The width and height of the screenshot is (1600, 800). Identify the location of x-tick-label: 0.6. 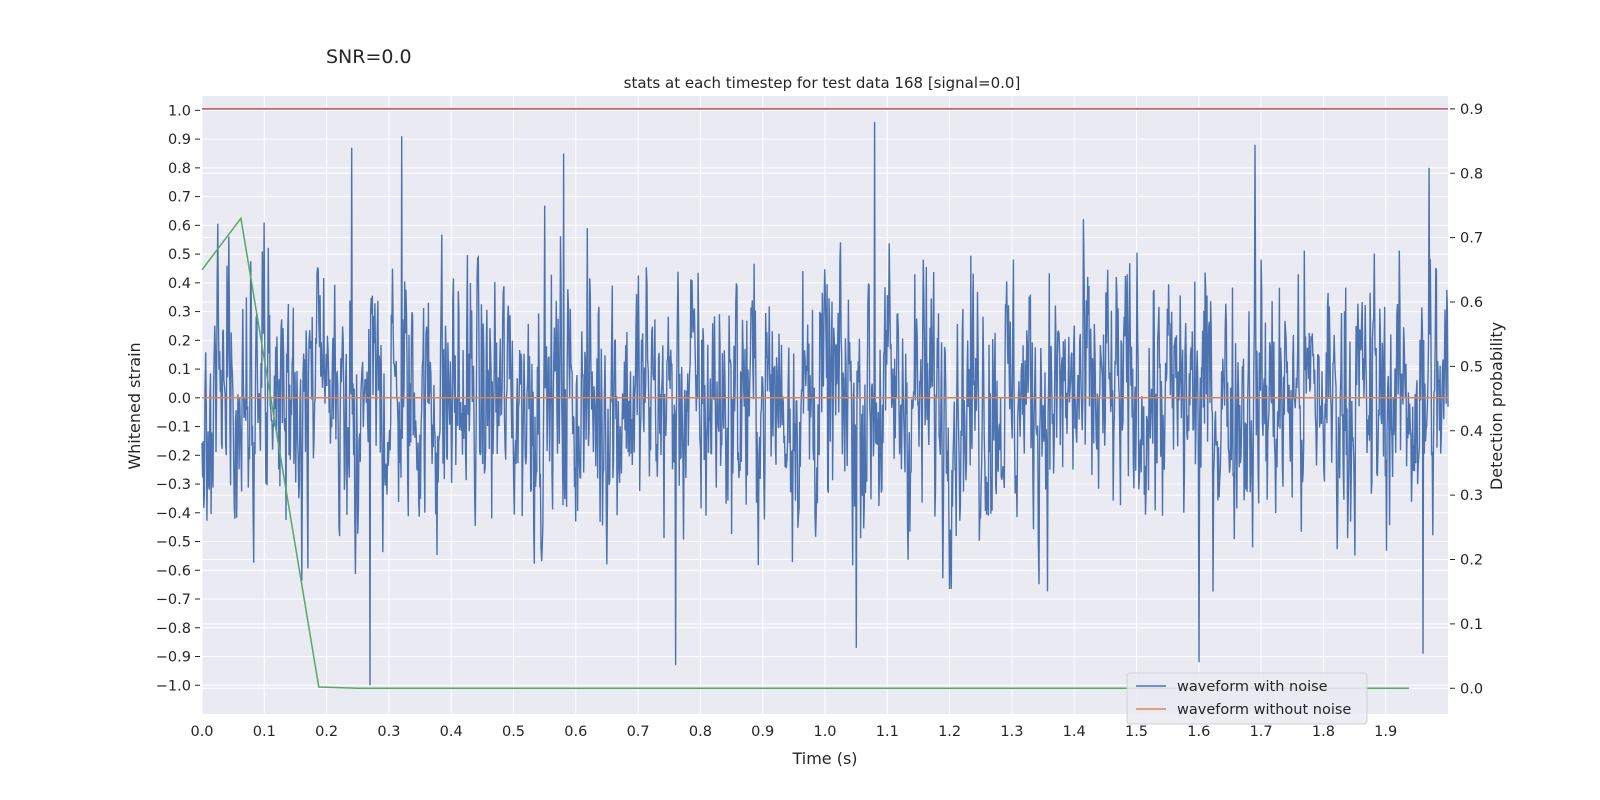
(575, 732).